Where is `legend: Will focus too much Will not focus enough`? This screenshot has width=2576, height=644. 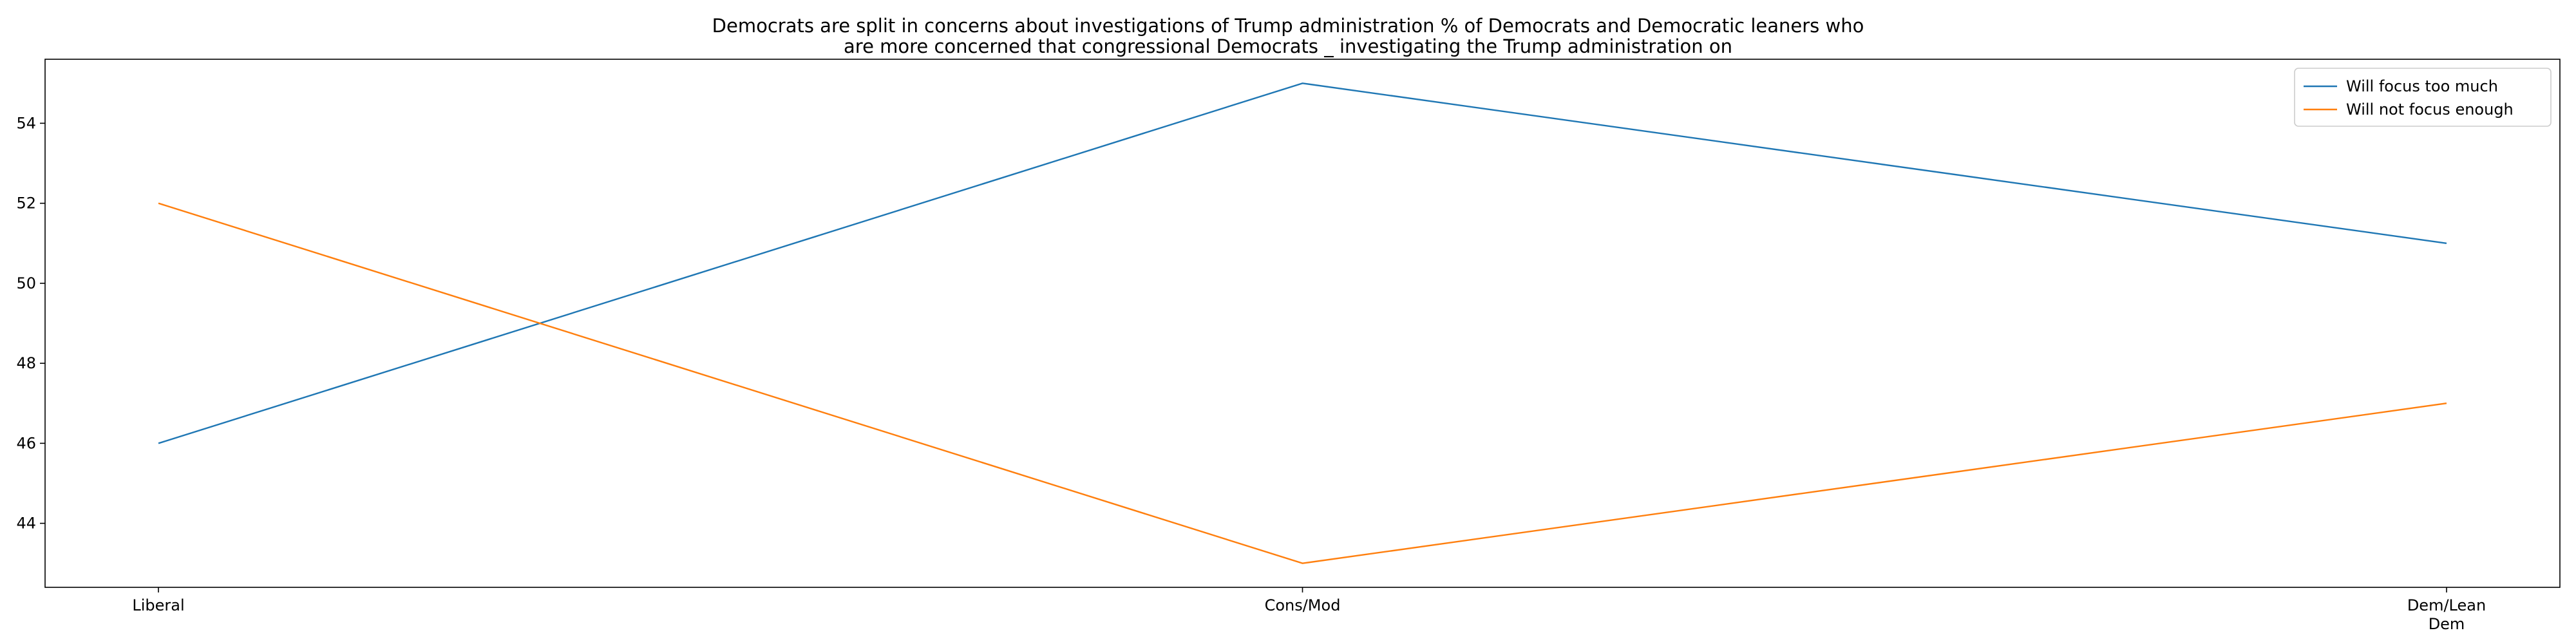 legend: Will focus too much Will not focus enough is located at coordinates (2423, 97).